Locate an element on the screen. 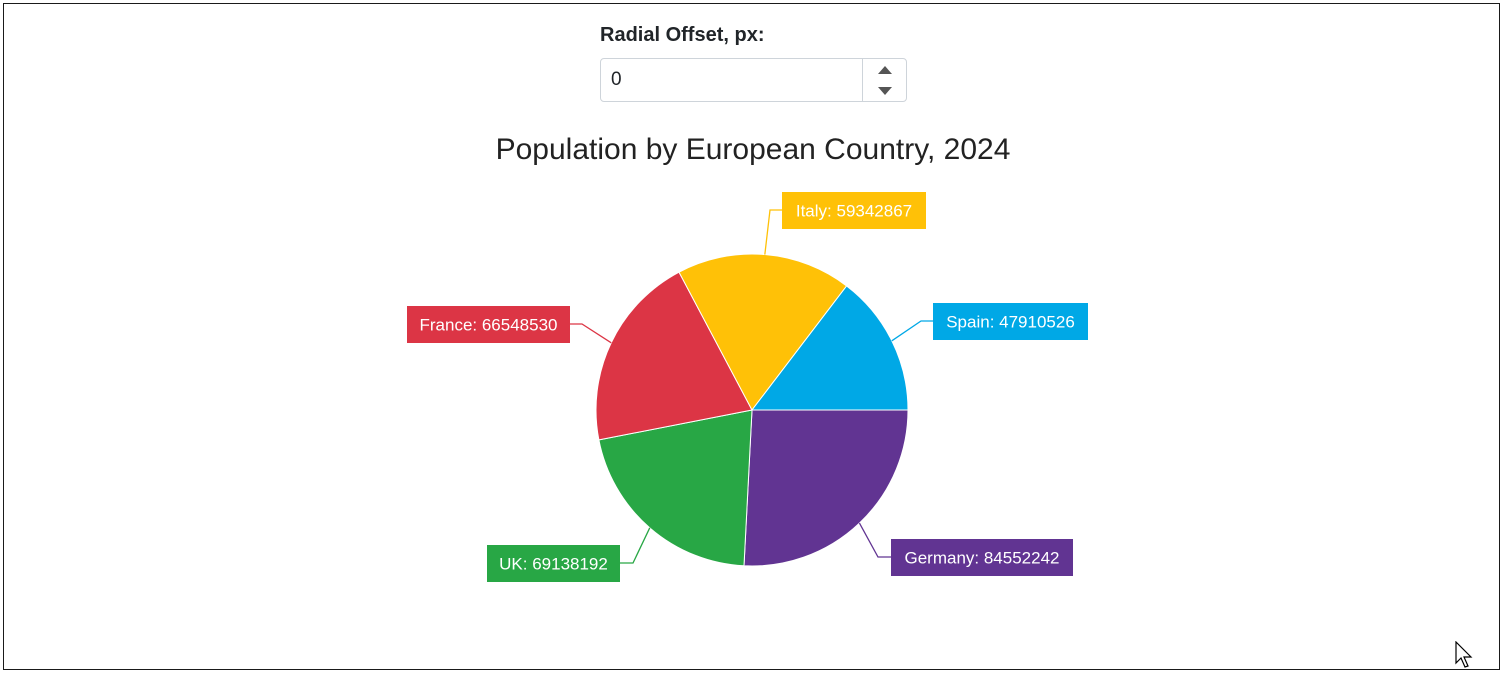 Image resolution: width=1507 pixels, height=677 pixels. radial-offset-stepper is located at coordinates (753, 80).